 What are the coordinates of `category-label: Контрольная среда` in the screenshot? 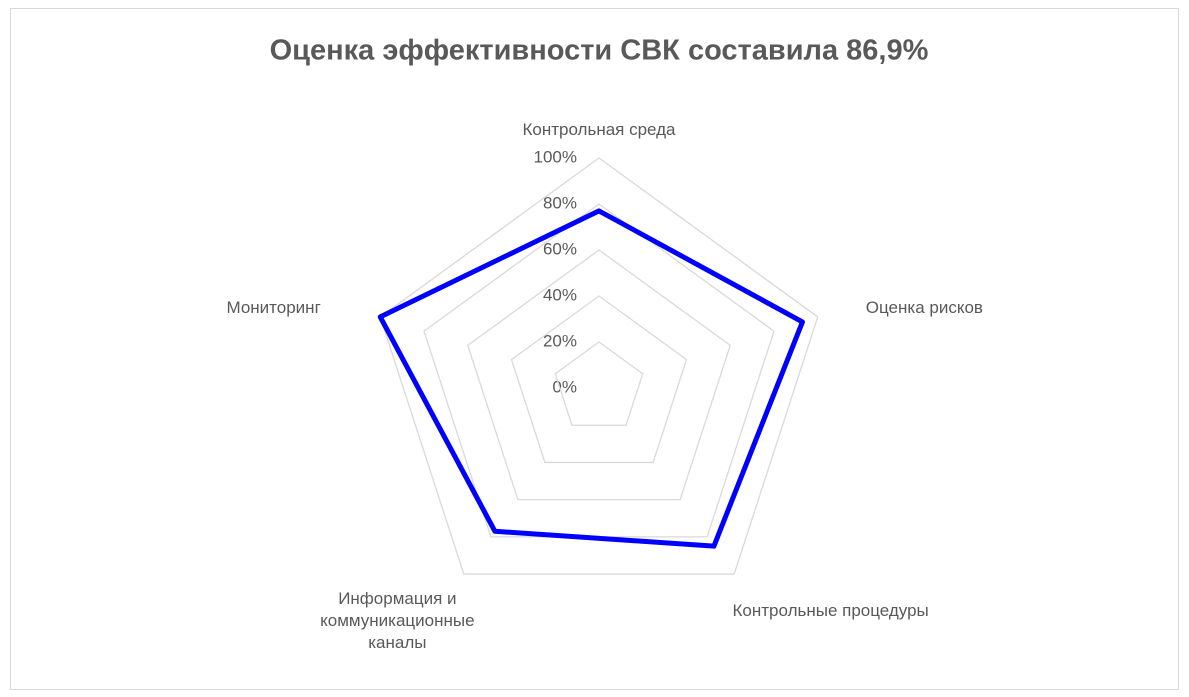 It's located at (599, 129).